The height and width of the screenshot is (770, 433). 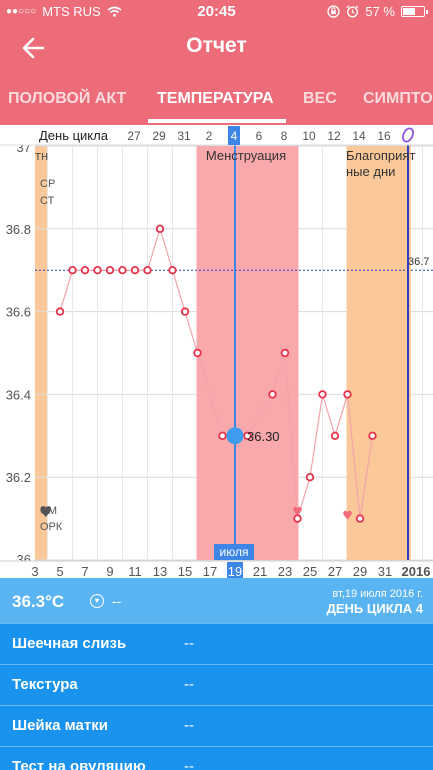 I want to click on tab-temperature: ТЕМПЕРАТУРА, so click(x=215, y=98).